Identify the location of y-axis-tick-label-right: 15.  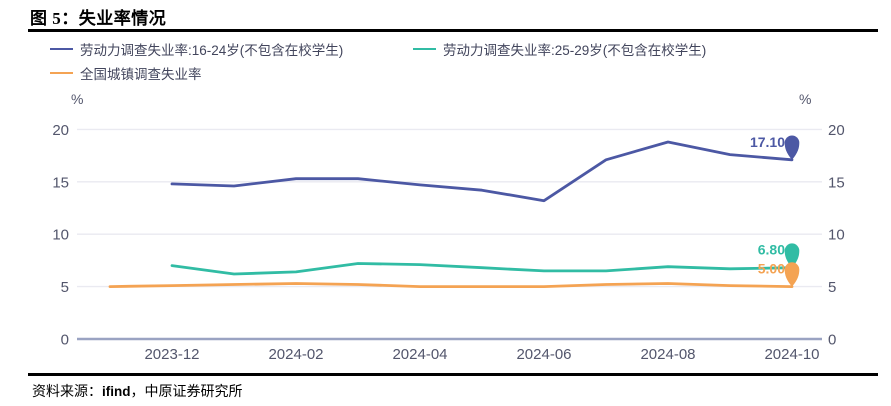
(836, 182).